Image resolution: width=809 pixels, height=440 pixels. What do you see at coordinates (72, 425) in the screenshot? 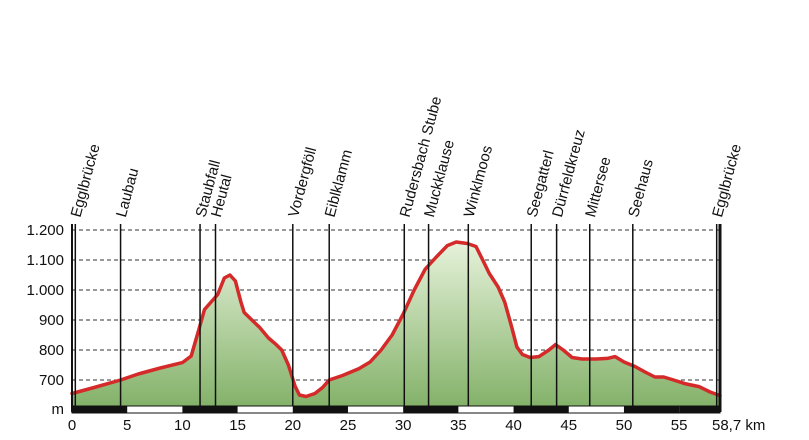
I see `x-tick-label-0: 0` at bounding box center [72, 425].